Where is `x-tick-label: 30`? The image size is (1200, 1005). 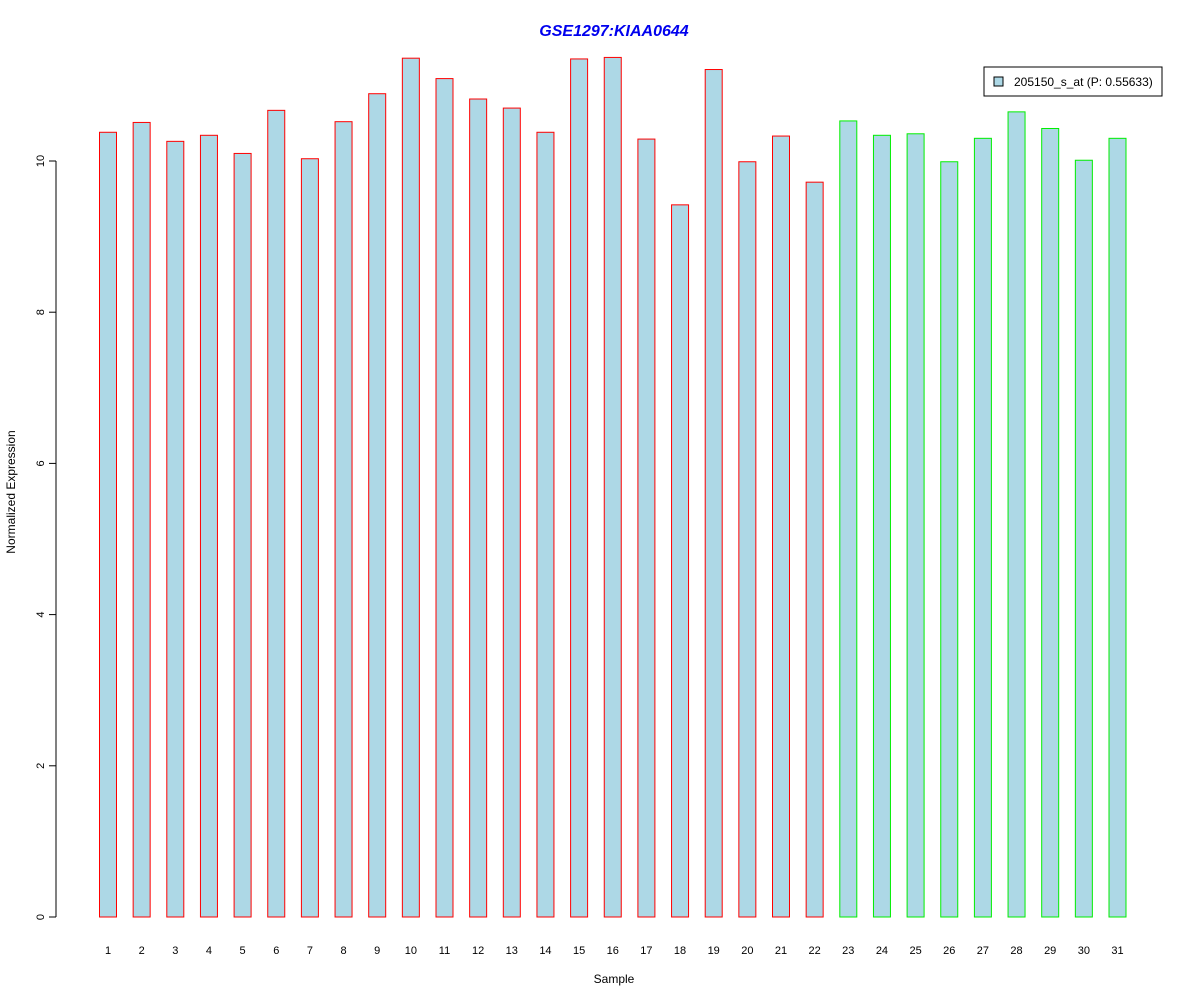 x-tick-label: 30 is located at coordinates (1084, 951).